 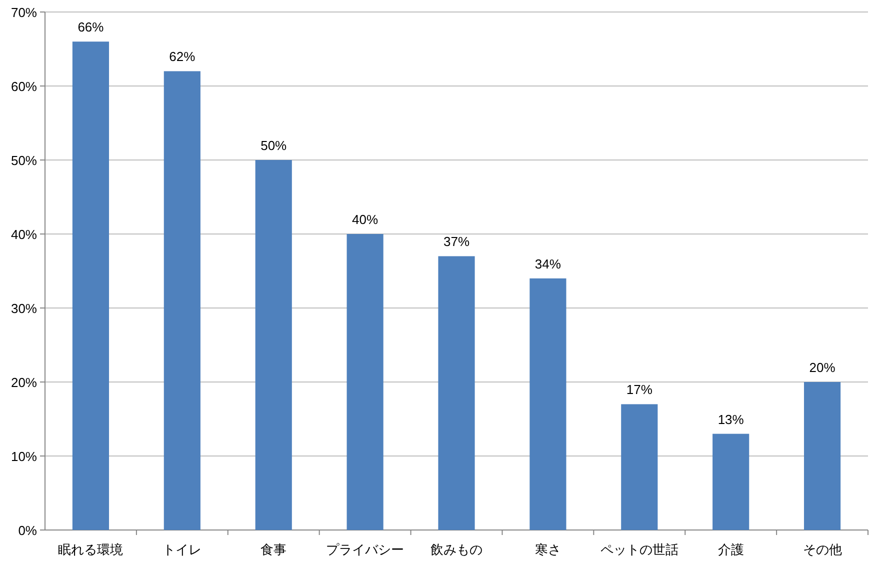 What do you see at coordinates (182, 56) in the screenshot?
I see `data-label: 62%` at bounding box center [182, 56].